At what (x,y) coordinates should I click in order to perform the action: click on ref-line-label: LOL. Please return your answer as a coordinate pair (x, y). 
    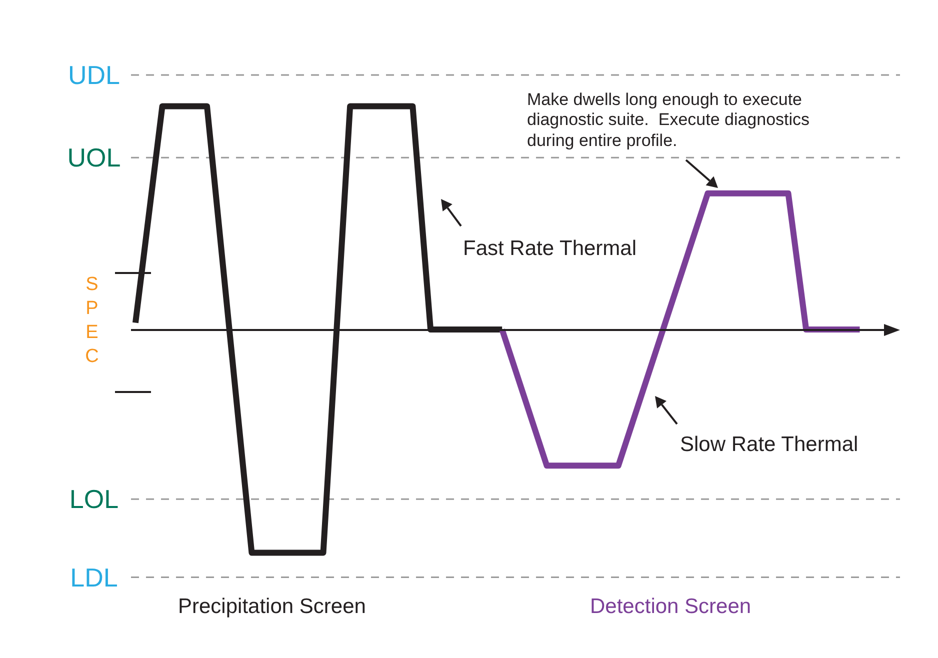
    Looking at the image, I should click on (94, 499).